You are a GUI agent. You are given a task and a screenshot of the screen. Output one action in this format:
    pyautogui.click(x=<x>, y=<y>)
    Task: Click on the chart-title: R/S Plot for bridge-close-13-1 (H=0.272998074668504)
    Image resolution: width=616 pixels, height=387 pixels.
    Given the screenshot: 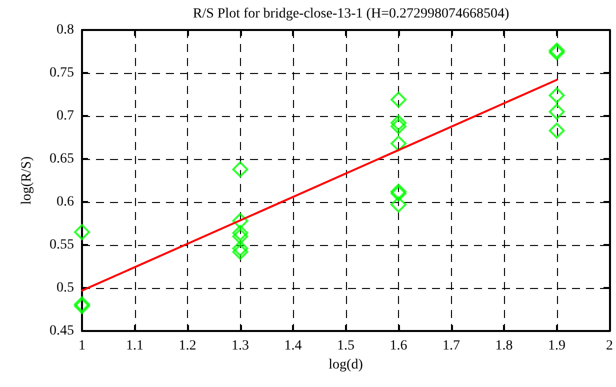 What is the action you would take?
    pyautogui.click(x=351, y=14)
    